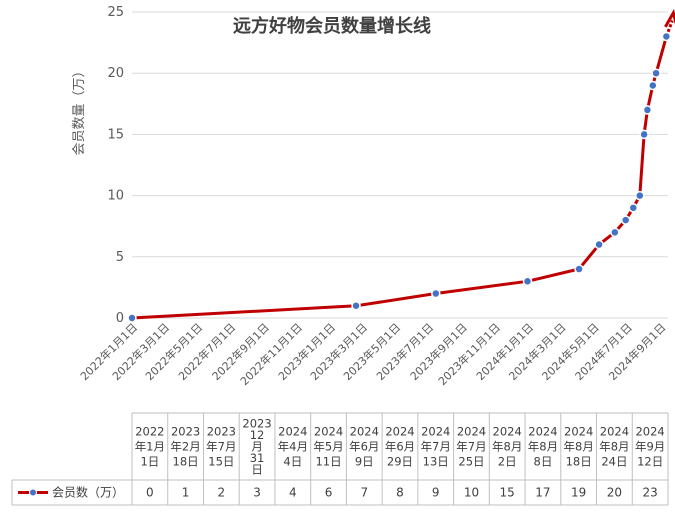 The image size is (675, 517). What do you see at coordinates (364, 462) in the screenshot?
I see `table-date-label: 9日` at bounding box center [364, 462].